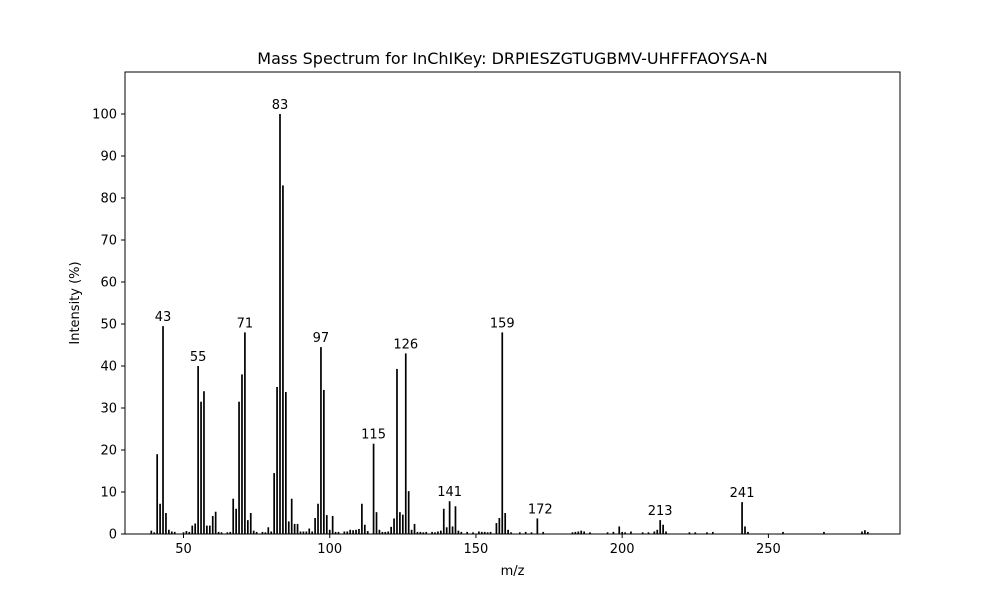 The image size is (1000, 600). What do you see at coordinates (108, 493) in the screenshot?
I see `y-tick-label-10: 10` at bounding box center [108, 493].